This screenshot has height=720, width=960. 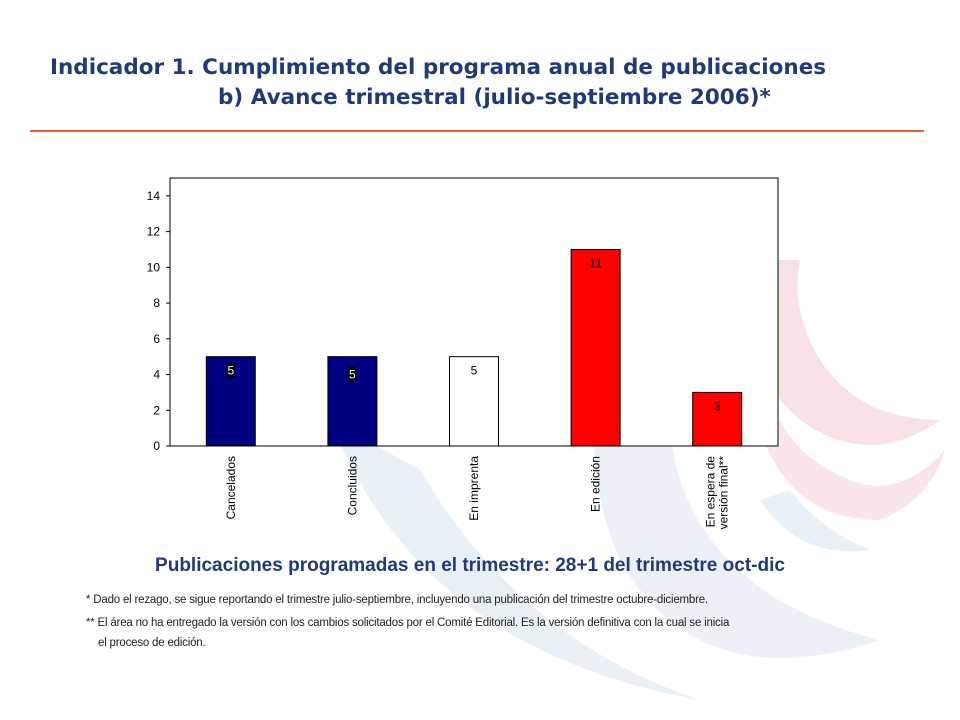 I want to click on footnote-2-continued: el proceso de edición., so click(x=152, y=643).